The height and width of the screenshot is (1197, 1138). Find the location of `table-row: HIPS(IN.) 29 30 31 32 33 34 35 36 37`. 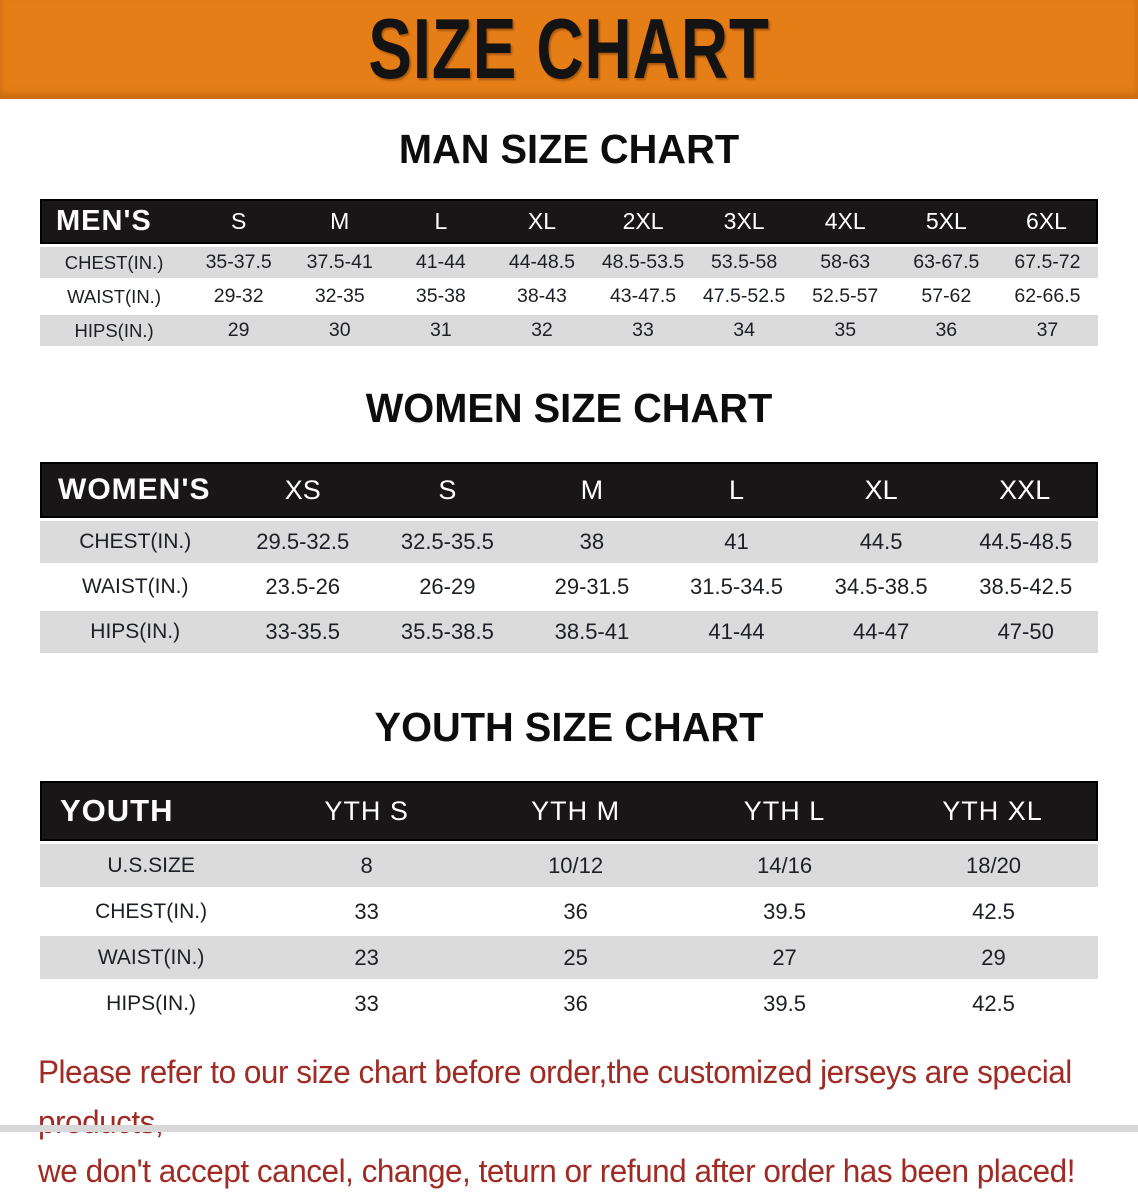

table-row: HIPS(IN.) 29 30 31 32 33 34 35 36 37 is located at coordinates (569, 330).